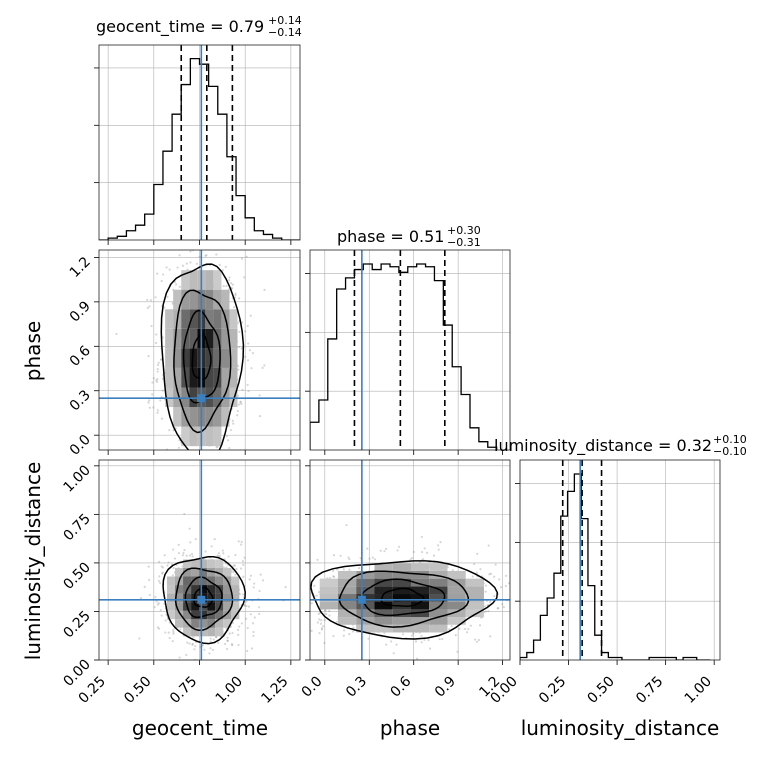 The height and width of the screenshot is (760, 760). I want to click on hist-panel-phase, so click(408, 352).